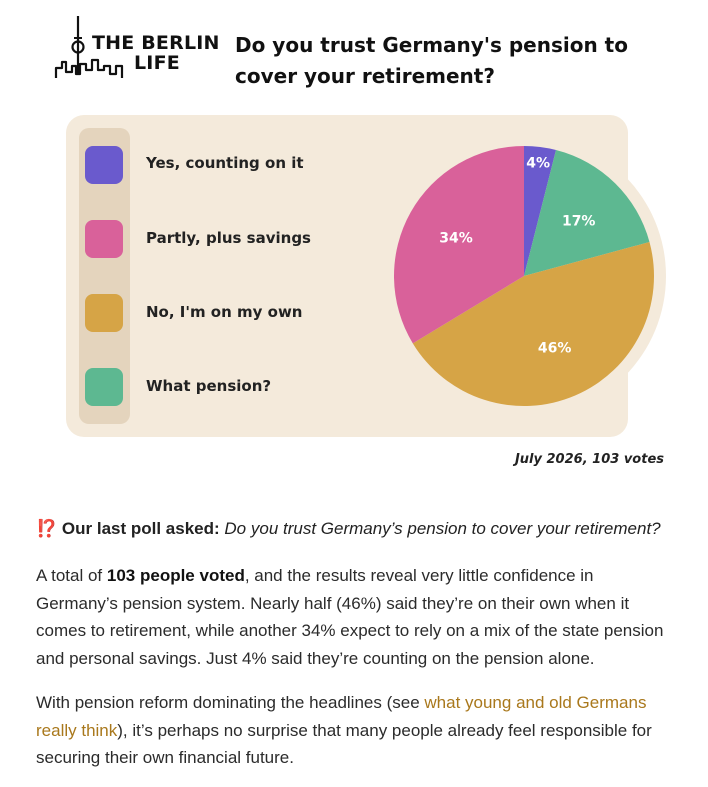 Image resolution: width=708 pixels, height=787 pixels. What do you see at coordinates (104, 313) in the screenshot?
I see `legend-swatch-no` at bounding box center [104, 313].